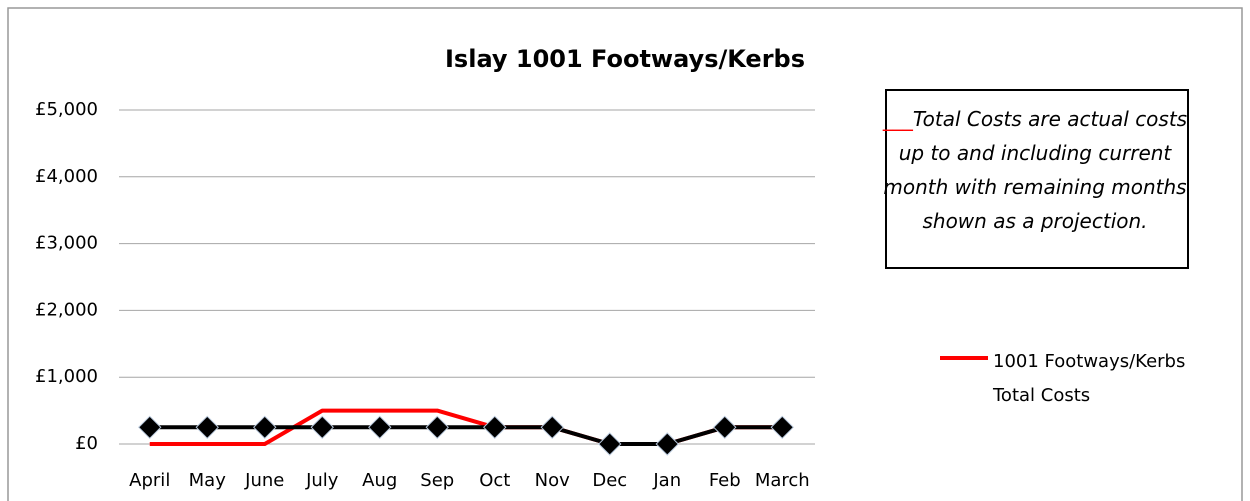 This screenshot has width=1250, height=501. Describe the element at coordinates (66, 176) in the screenshot. I see `y-tick-label: £4,000` at that location.